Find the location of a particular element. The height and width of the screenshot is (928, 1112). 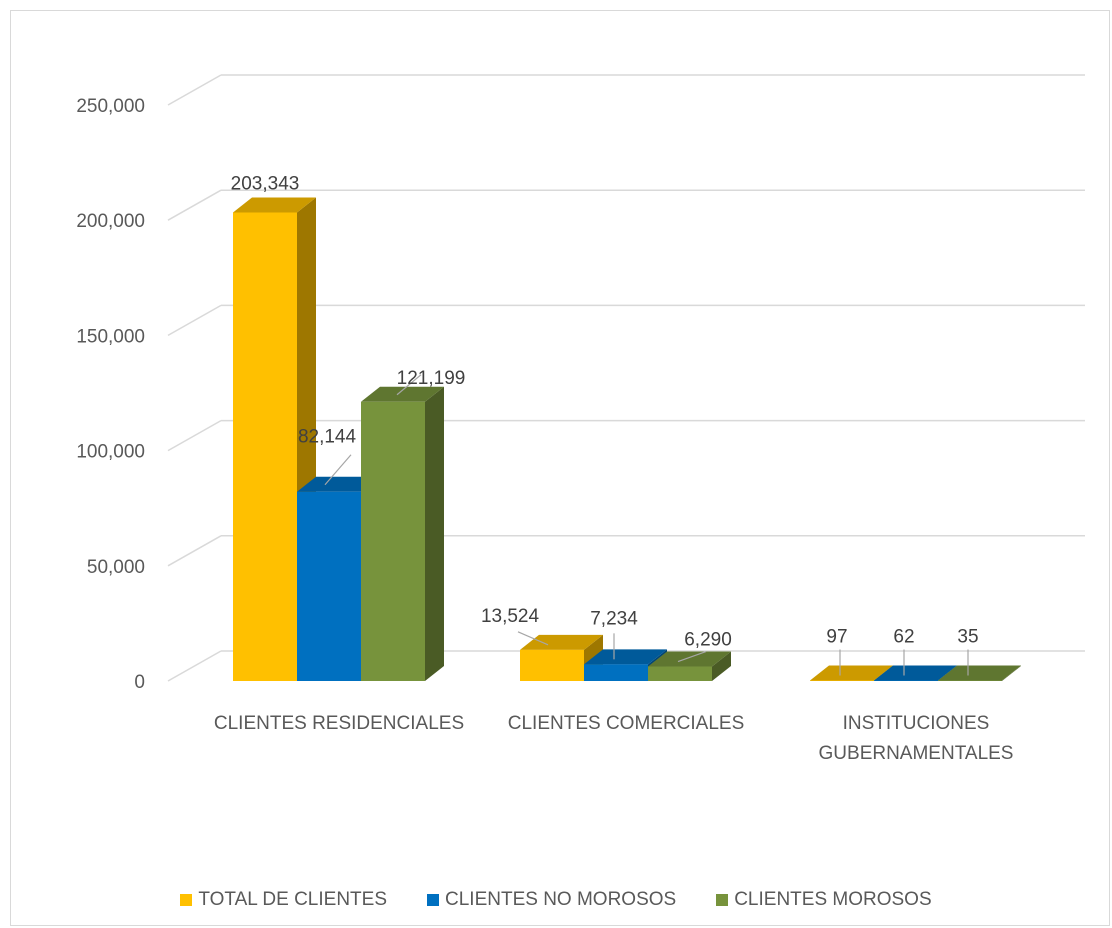

legend-item: TOTAL DE CLIENTES is located at coordinates (283, 900).